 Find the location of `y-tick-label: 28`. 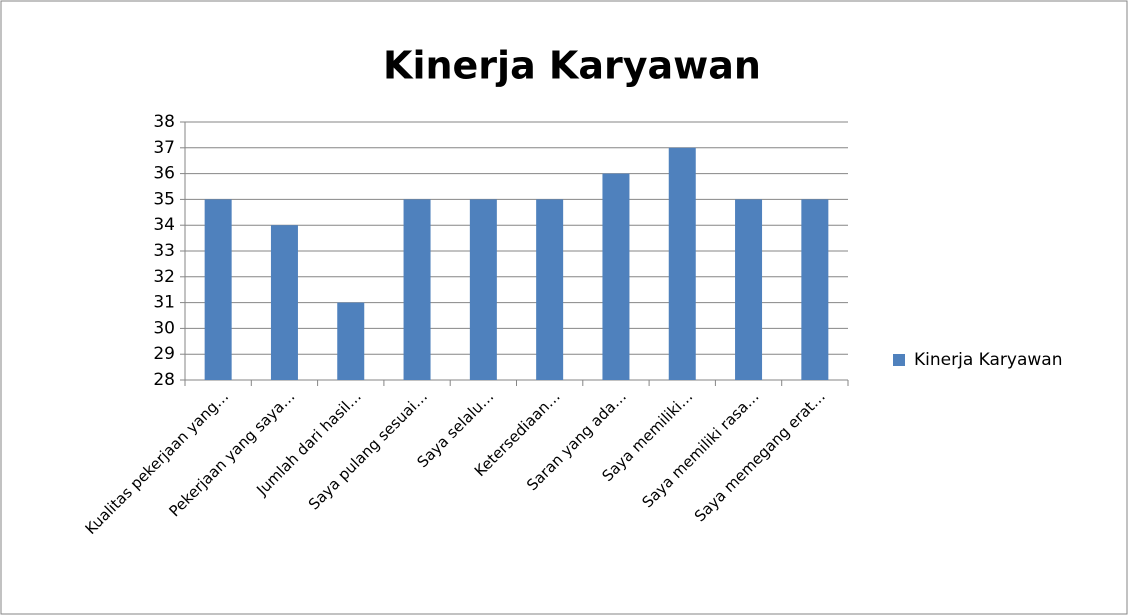

y-tick-label: 28 is located at coordinates (164, 380).